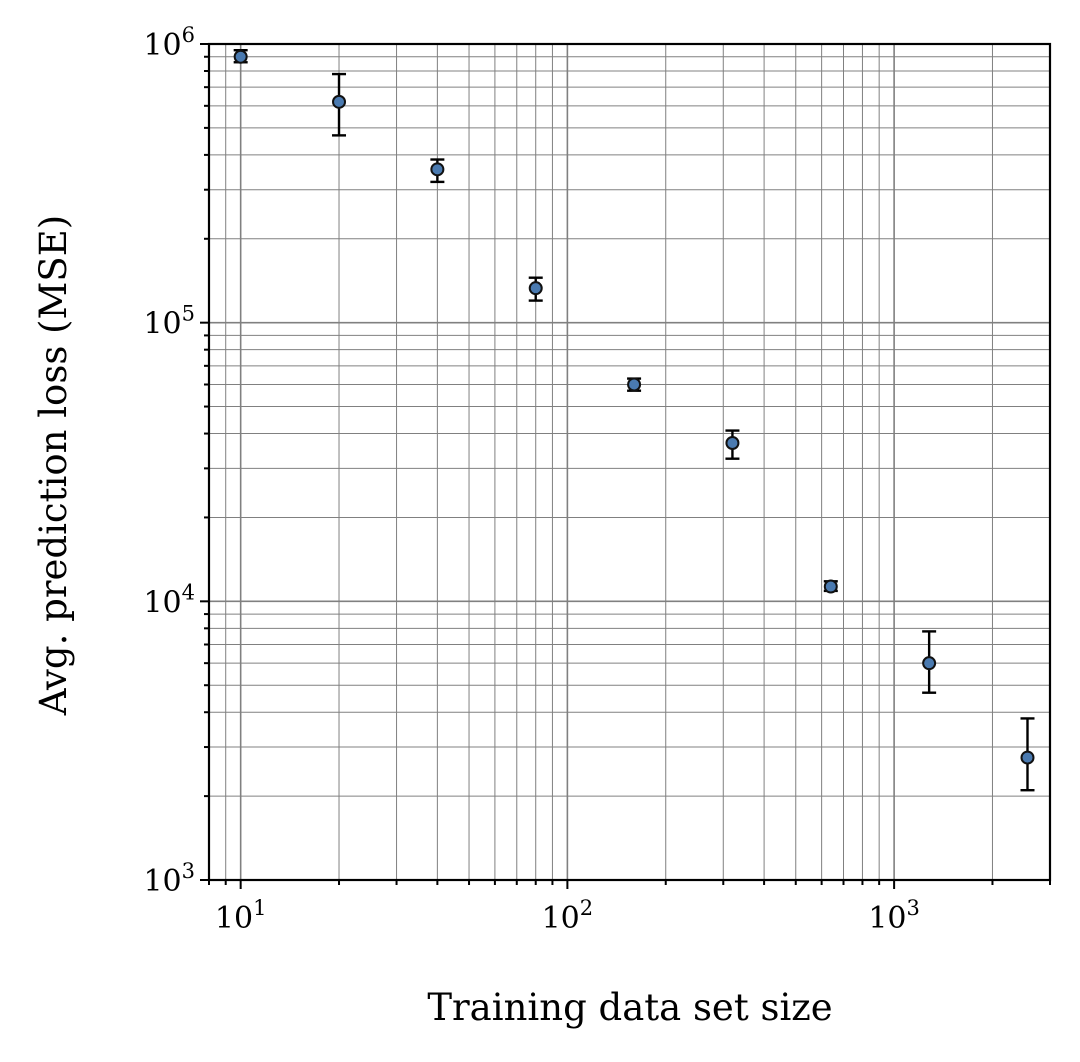 The image size is (1080, 1062). What do you see at coordinates (169, 879) in the screenshot?
I see `y-tick-label: 10³` at bounding box center [169, 879].